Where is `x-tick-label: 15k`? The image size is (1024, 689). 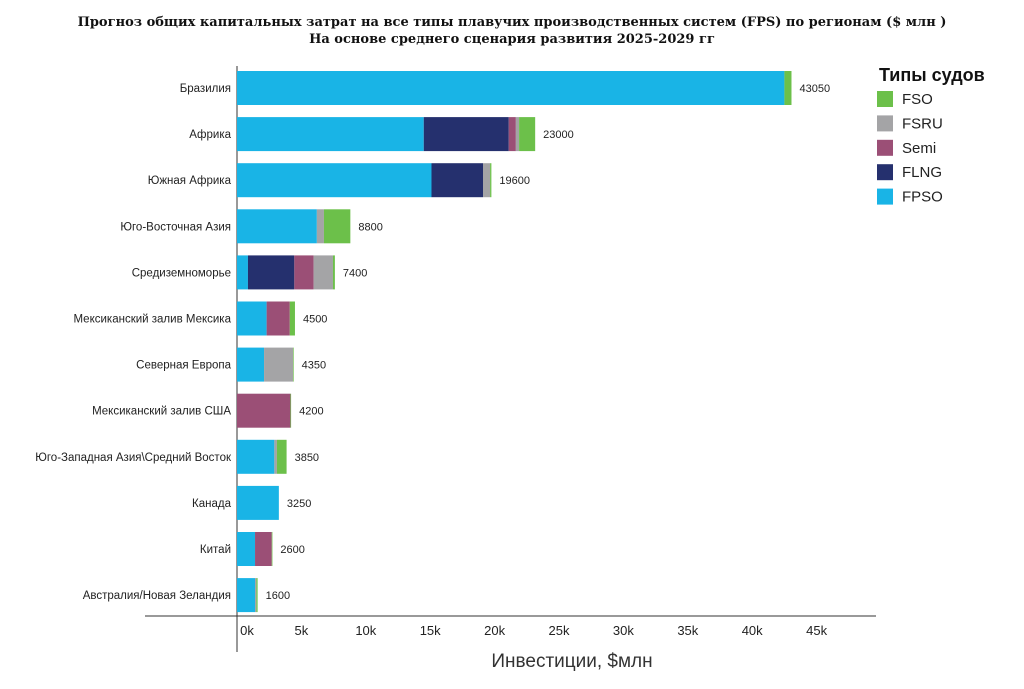
x-tick-label: 15k is located at coordinates (430, 630).